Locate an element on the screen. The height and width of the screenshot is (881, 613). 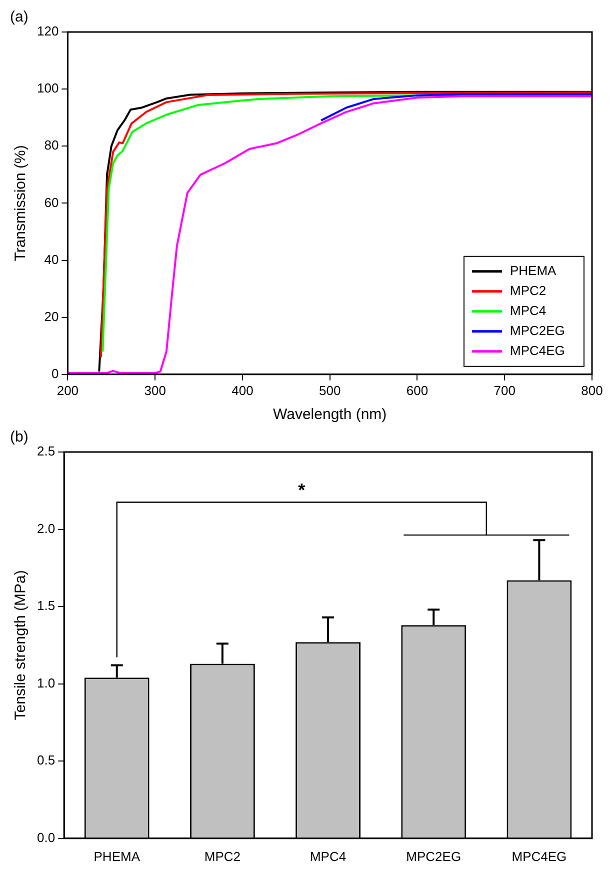
y-tick-label: 0.5 is located at coordinates (46, 760).